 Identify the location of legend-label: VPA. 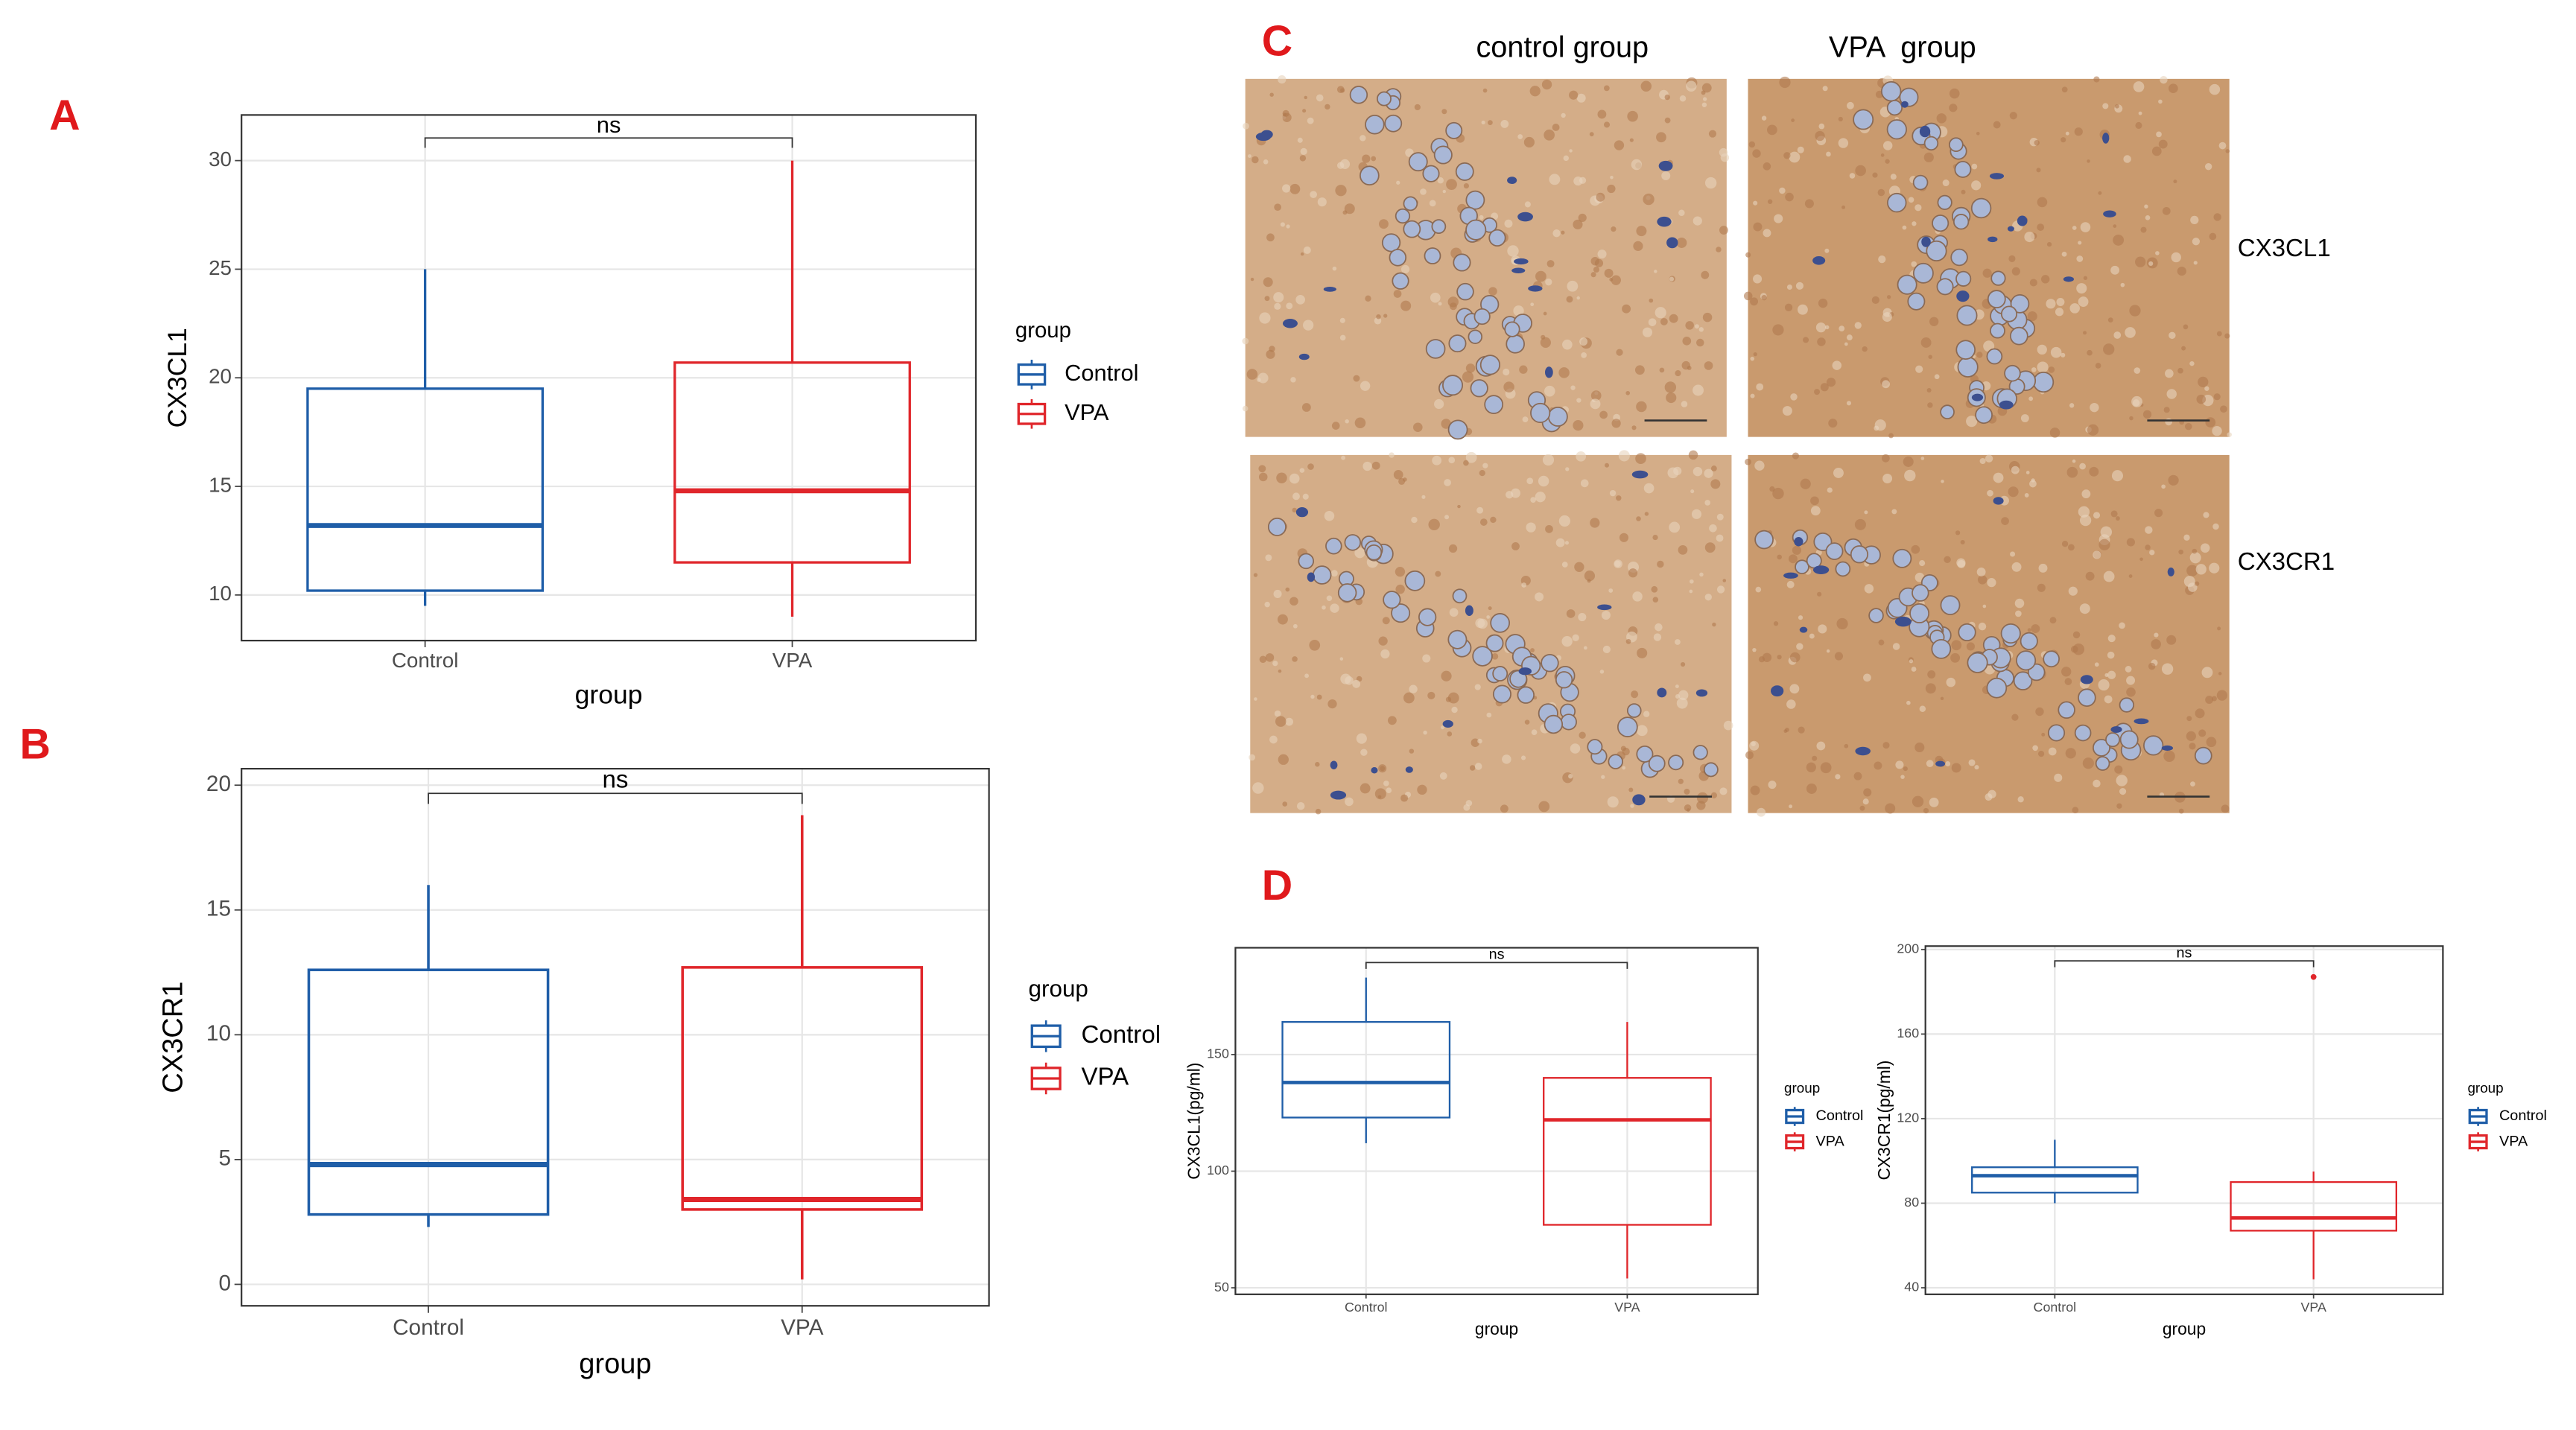
(2513, 1141).